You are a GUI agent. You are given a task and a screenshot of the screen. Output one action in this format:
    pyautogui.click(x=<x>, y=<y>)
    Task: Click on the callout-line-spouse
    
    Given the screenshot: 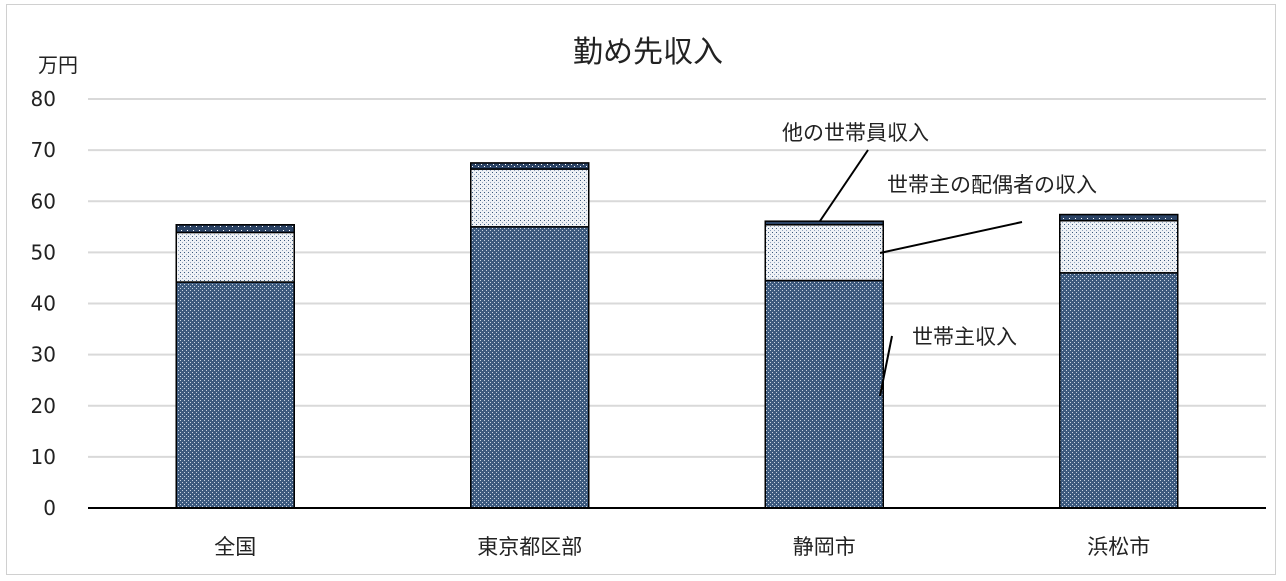 What is the action you would take?
    pyautogui.click(x=951, y=237)
    